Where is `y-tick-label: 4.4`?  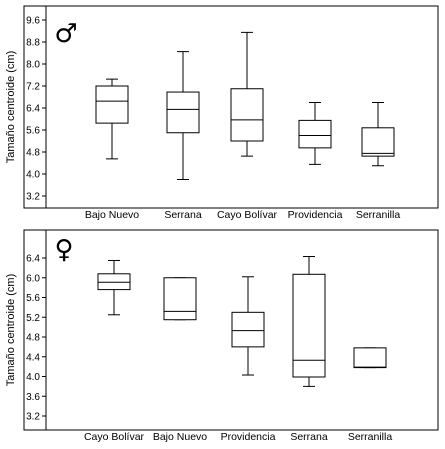
y-tick-label: 4.4 is located at coordinates (33, 357).